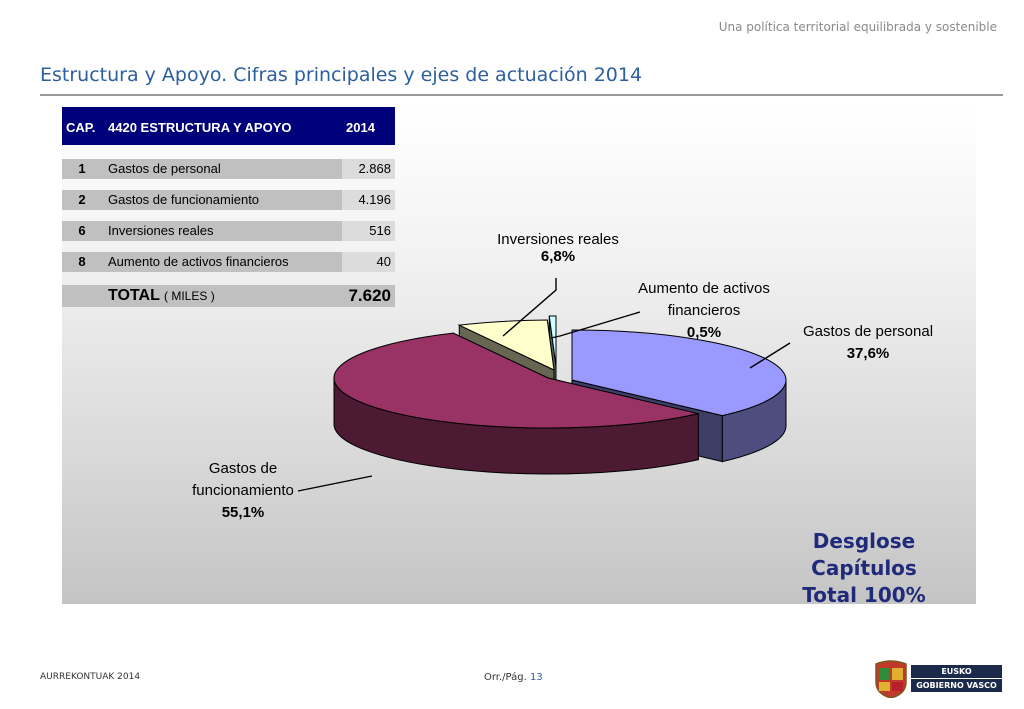 Image resolution: width=1024 pixels, height=709 pixels. Describe the element at coordinates (704, 288) in the screenshot. I see `slice-label-name: Aumento de activos` at that location.